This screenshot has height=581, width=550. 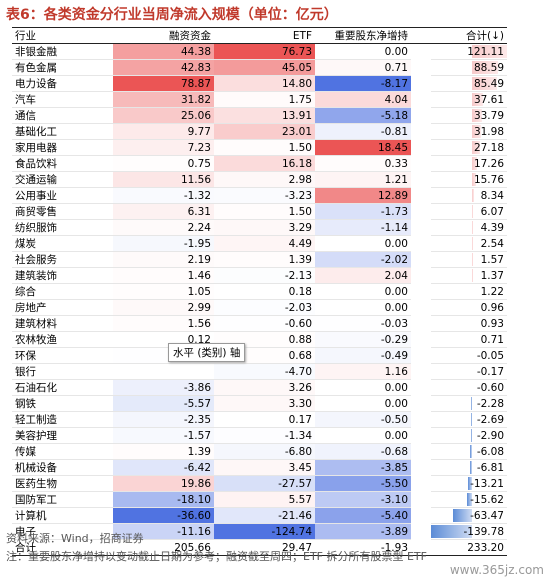 I want to click on value-text: -139.78, so click(x=483, y=531).